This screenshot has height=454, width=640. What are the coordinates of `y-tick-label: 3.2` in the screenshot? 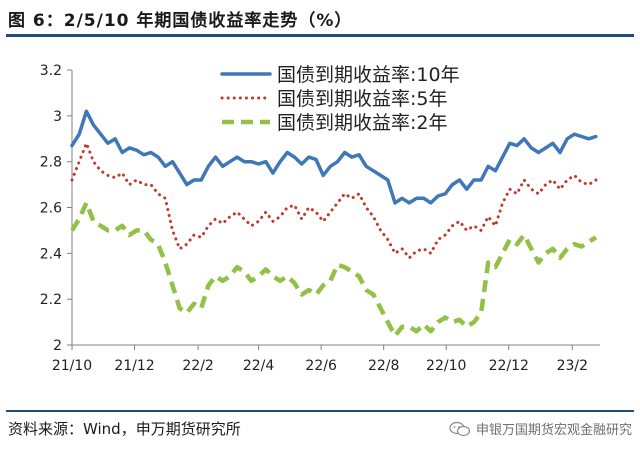 It's located at (51, 71).